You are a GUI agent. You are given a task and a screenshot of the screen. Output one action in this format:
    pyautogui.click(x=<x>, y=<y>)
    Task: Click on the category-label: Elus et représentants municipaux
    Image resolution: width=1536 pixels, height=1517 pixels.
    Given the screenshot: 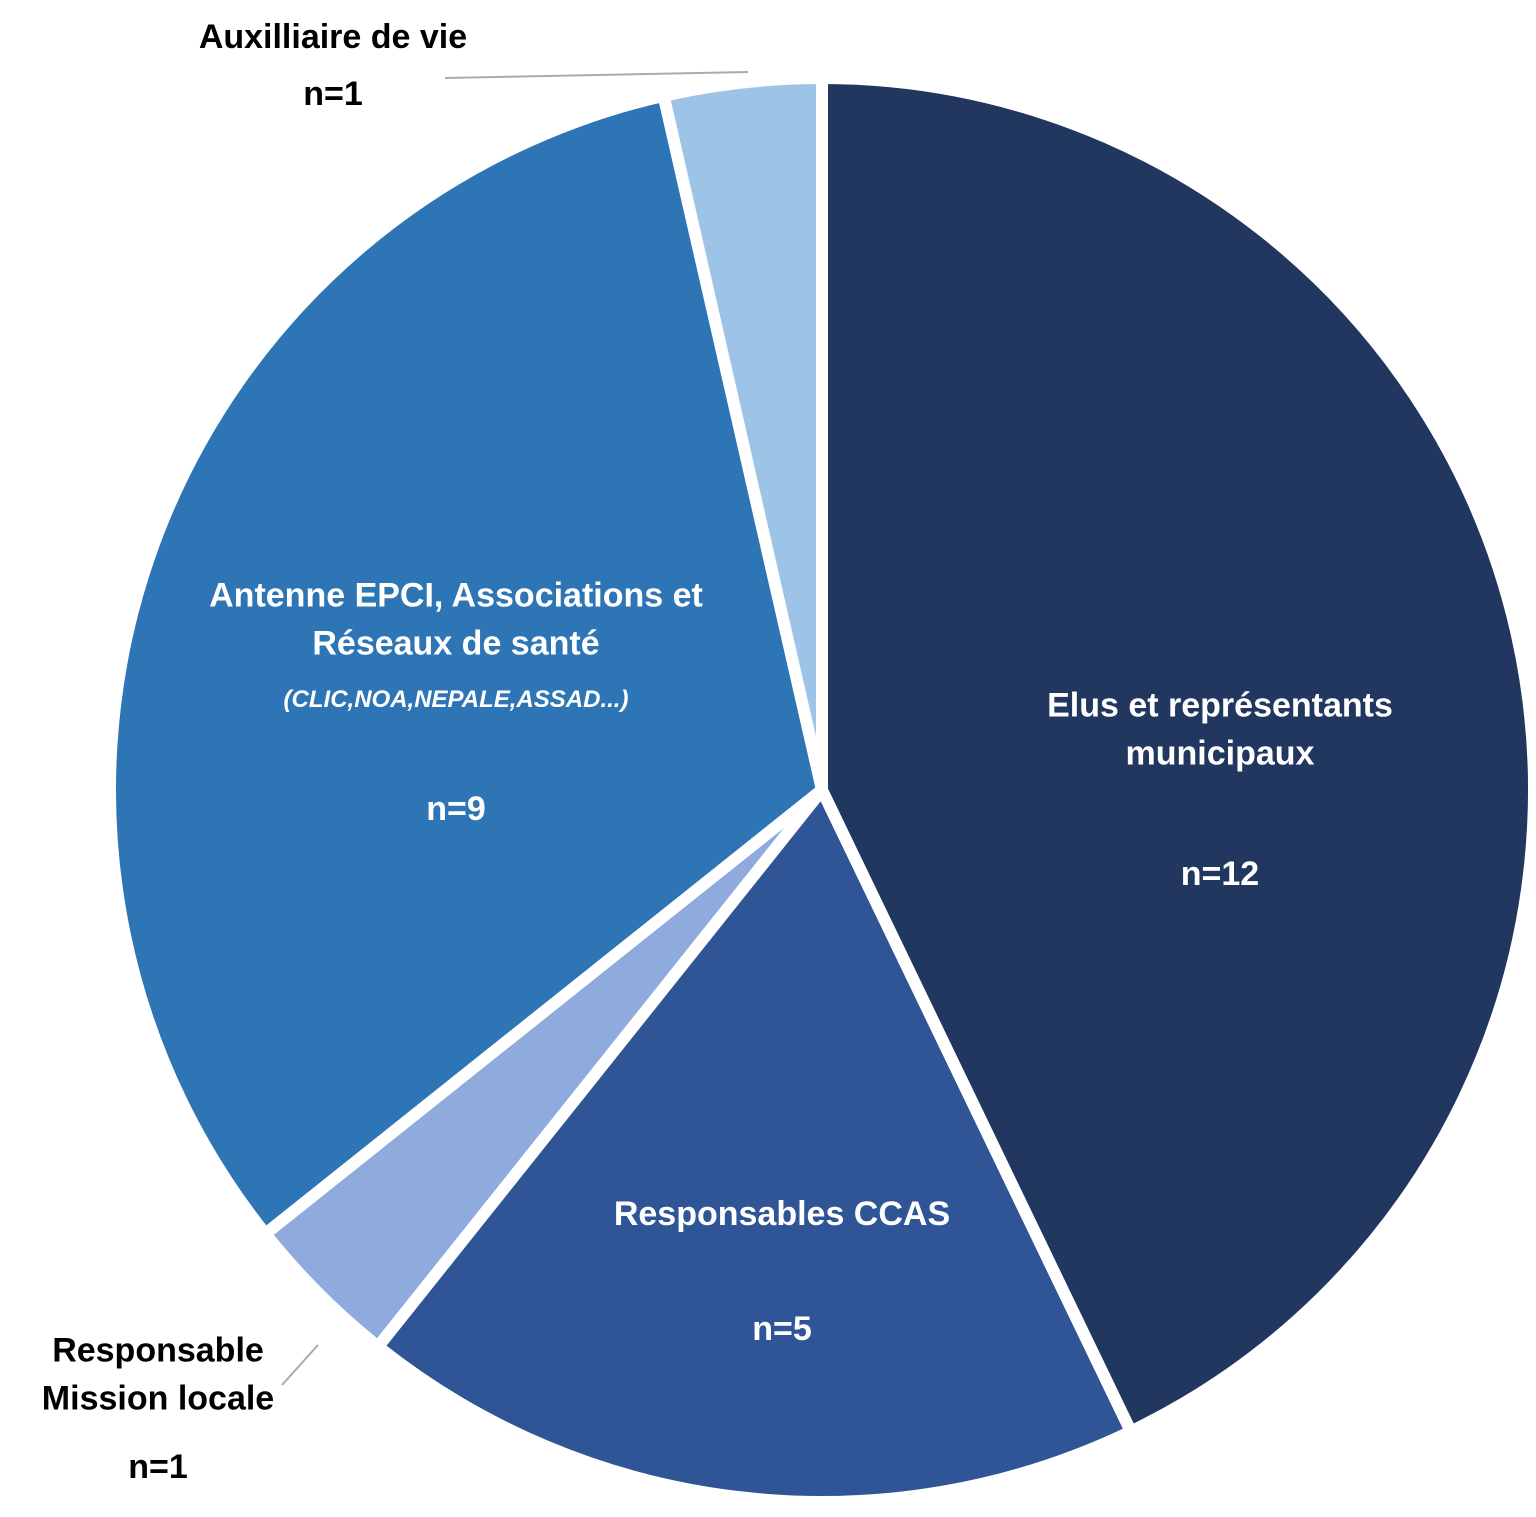 What is the action you would take?
    pyautogui.click(x=1220, y=729)
    